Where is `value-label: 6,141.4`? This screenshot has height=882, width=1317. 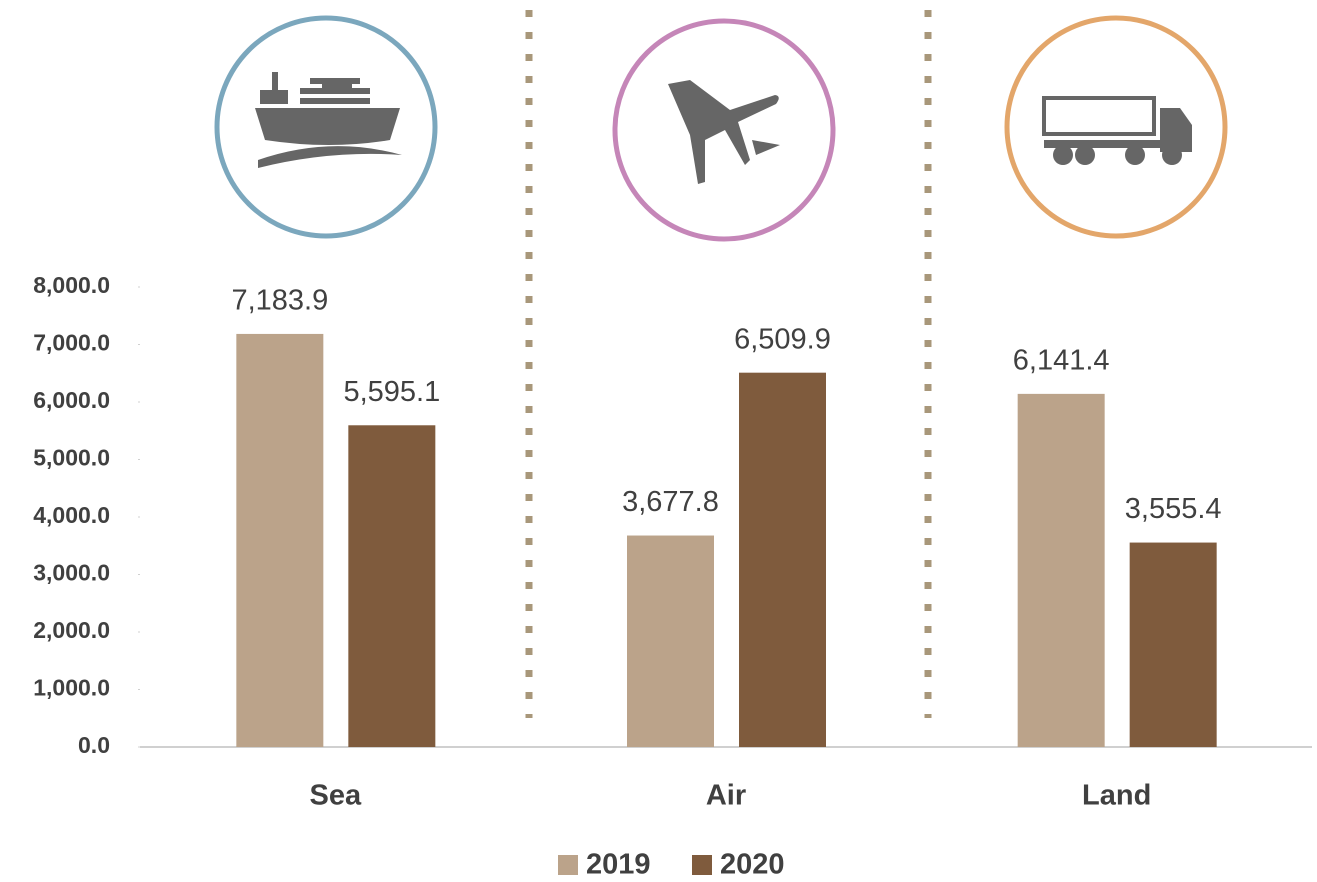
value-label: 6,141.4 is located at coordinates (1061, 361).